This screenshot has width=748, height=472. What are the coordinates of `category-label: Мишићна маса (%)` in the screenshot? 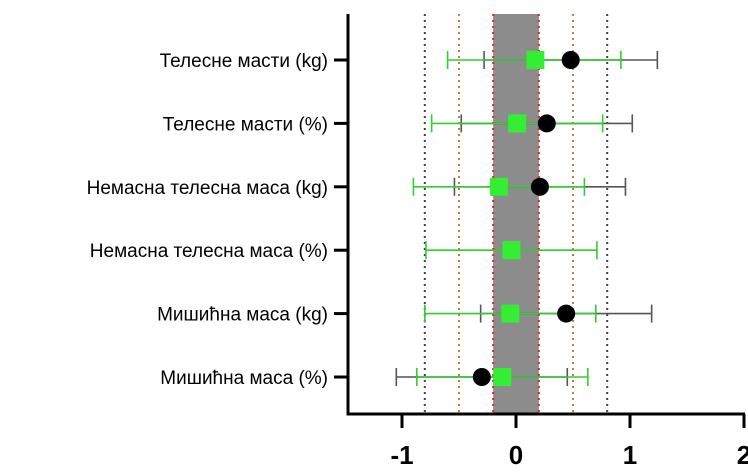 It's located at (244, 378).